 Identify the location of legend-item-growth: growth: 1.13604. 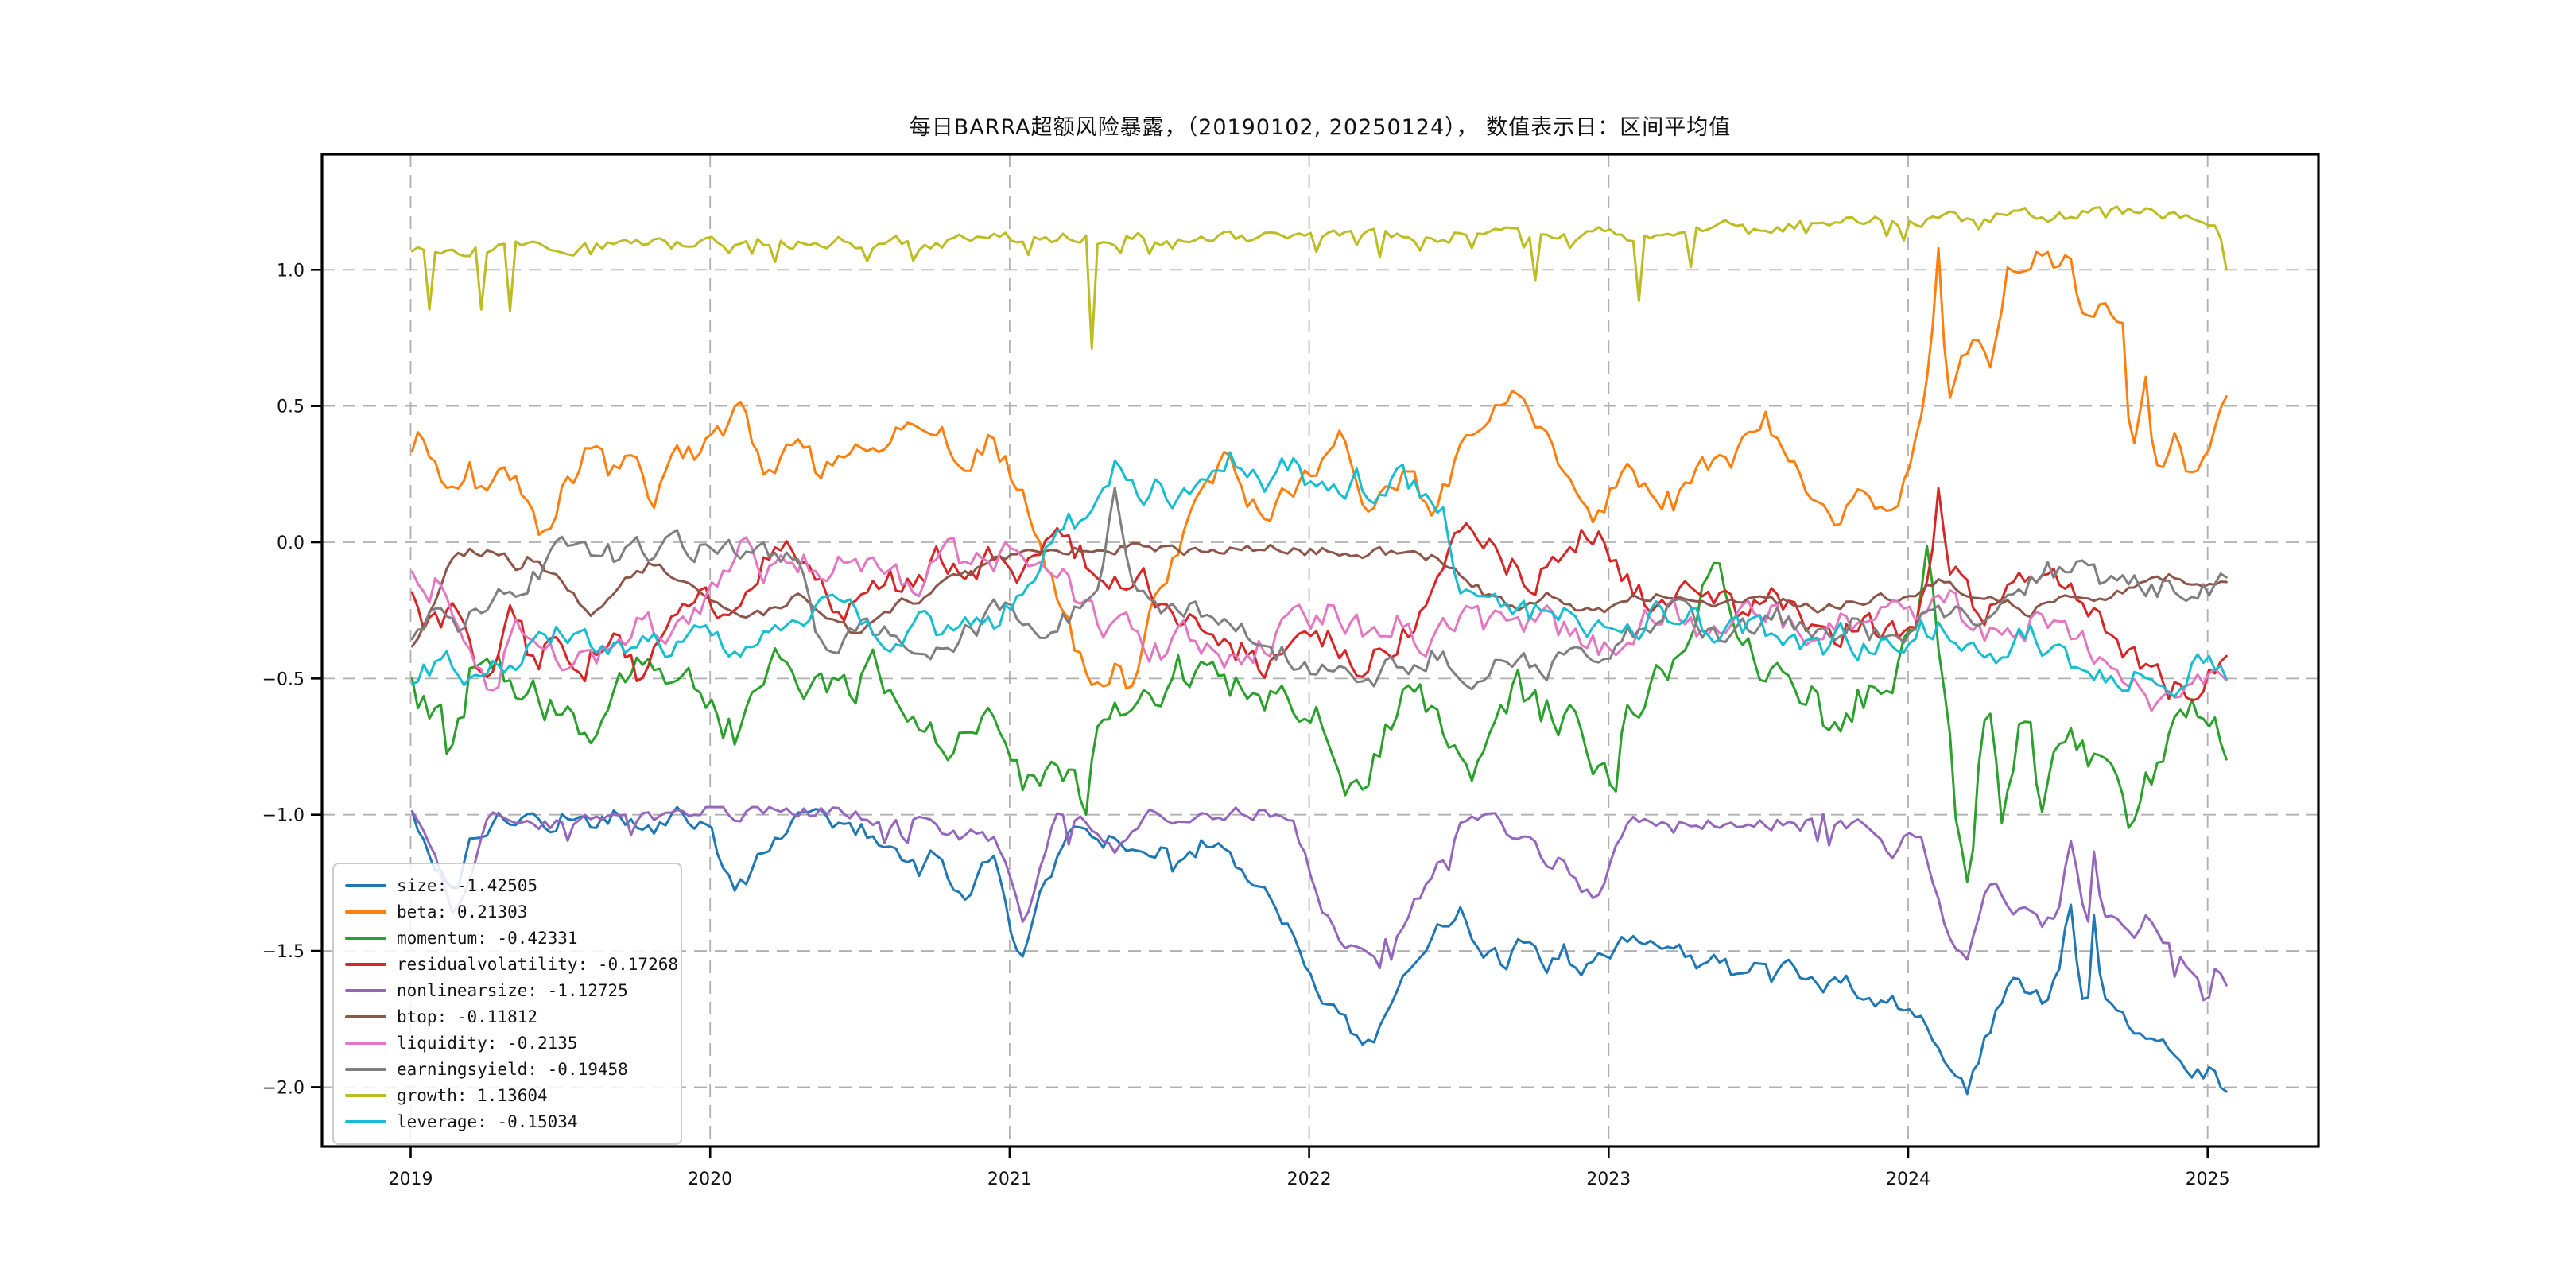
(510, 1096).